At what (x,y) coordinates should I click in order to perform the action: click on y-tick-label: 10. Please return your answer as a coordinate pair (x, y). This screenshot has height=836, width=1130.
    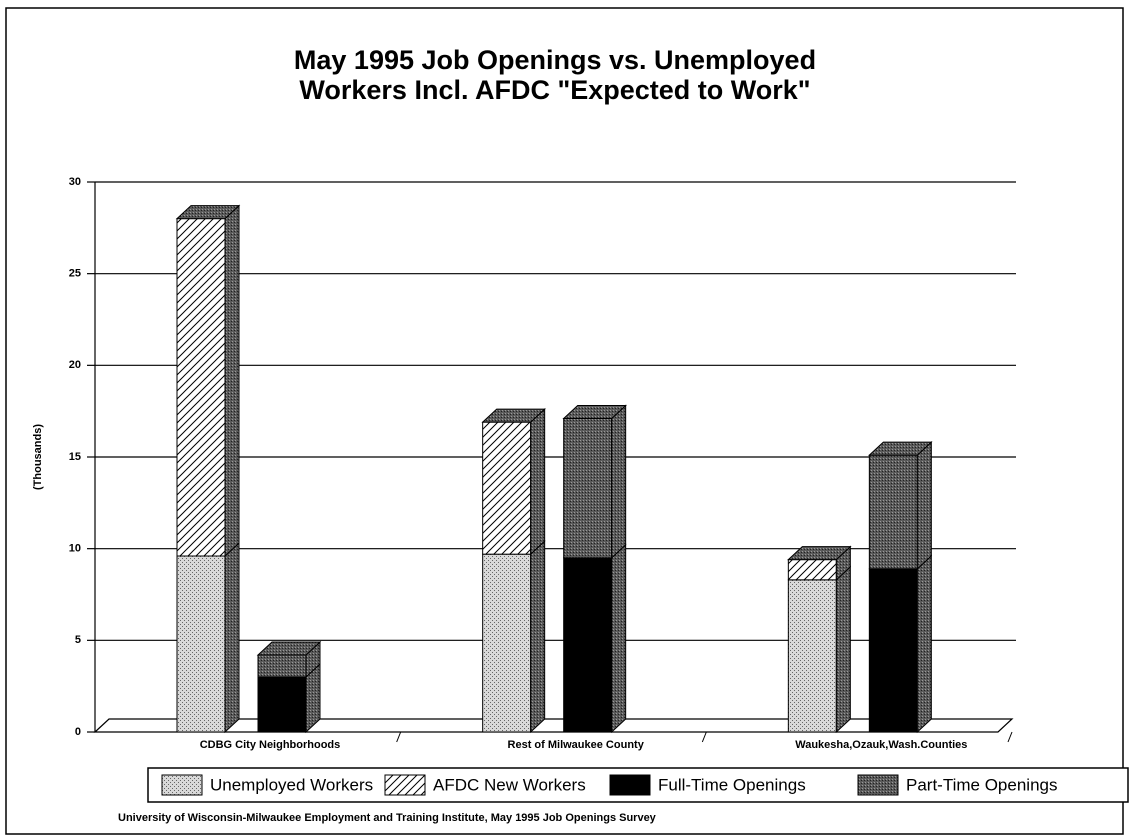
    Looking at the image, I should click on (75, 549).